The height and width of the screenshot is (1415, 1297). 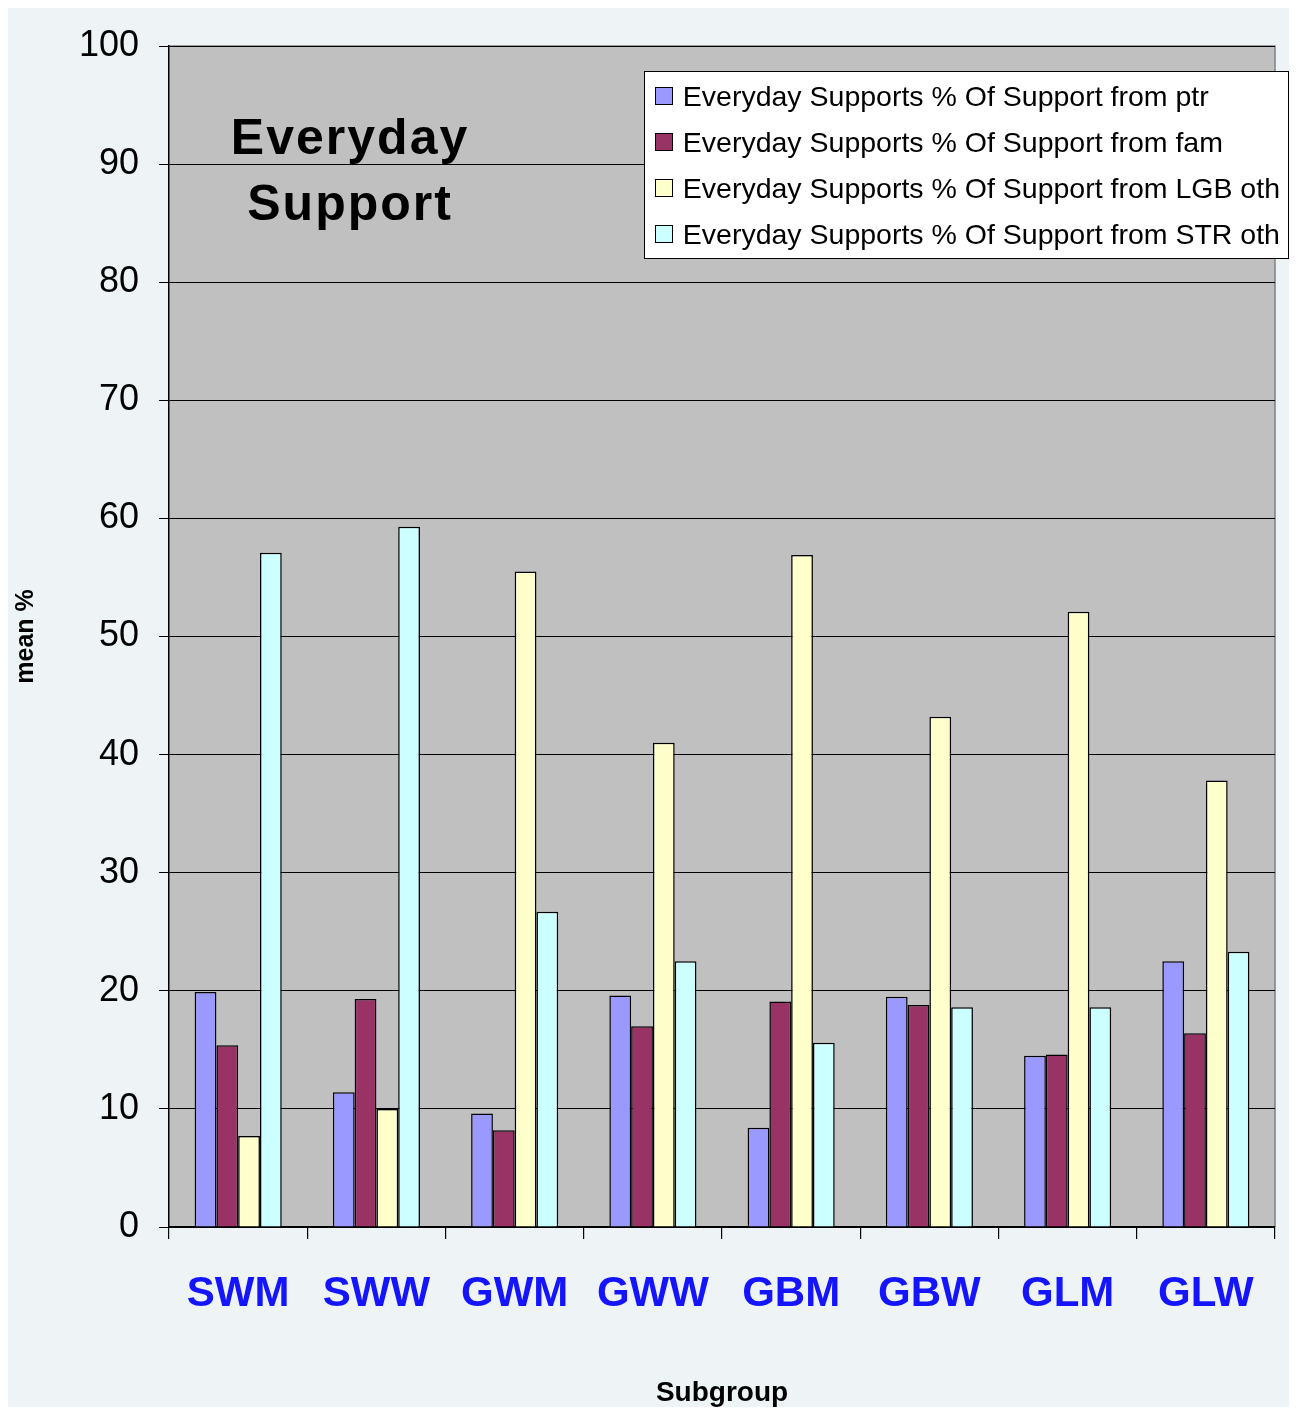 I want to click on legend-label: Everyday Supports % Of Support from STR oth, so click(x=981, y=234).